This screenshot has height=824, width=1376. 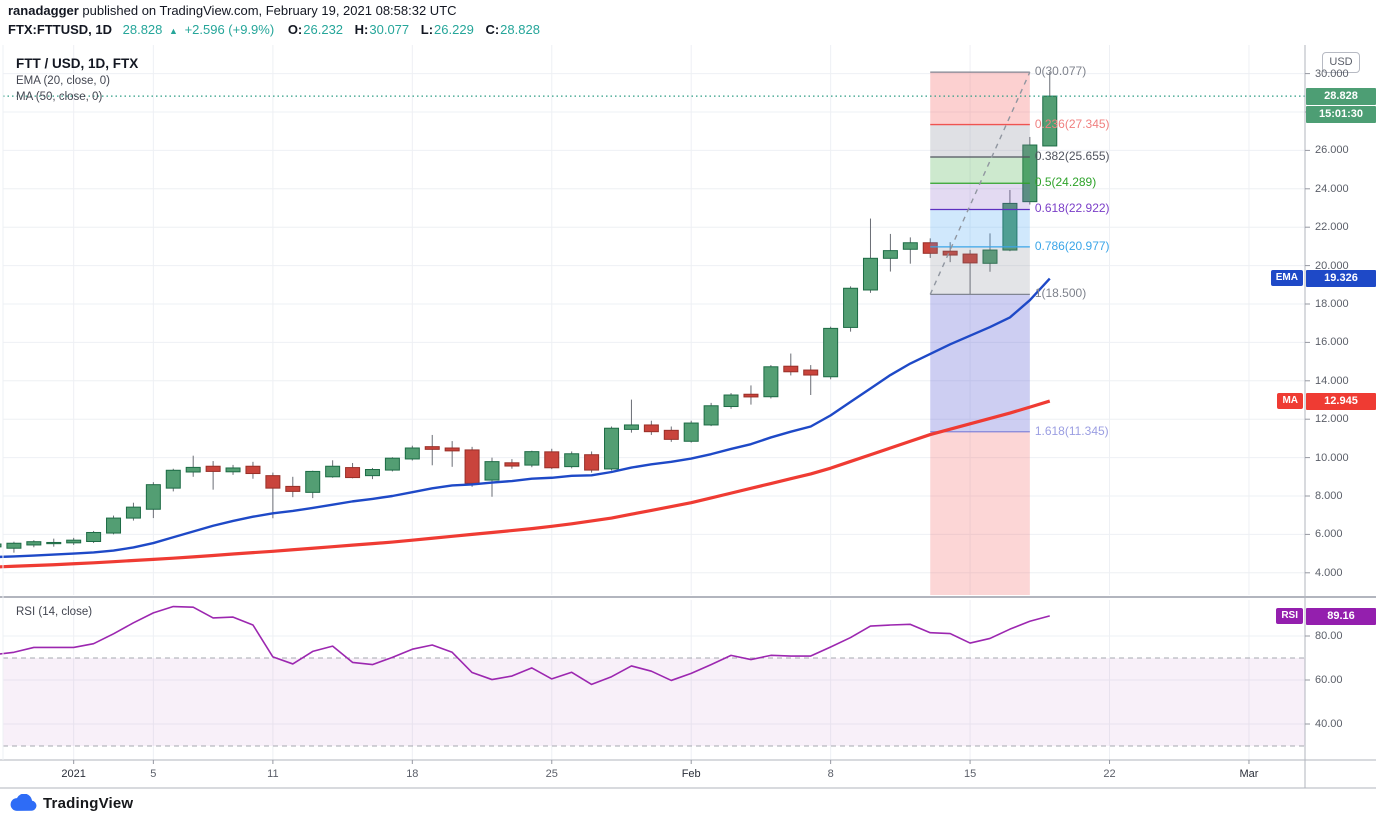 I want to click on last-price: 28.828, so click(x=142, y=29).